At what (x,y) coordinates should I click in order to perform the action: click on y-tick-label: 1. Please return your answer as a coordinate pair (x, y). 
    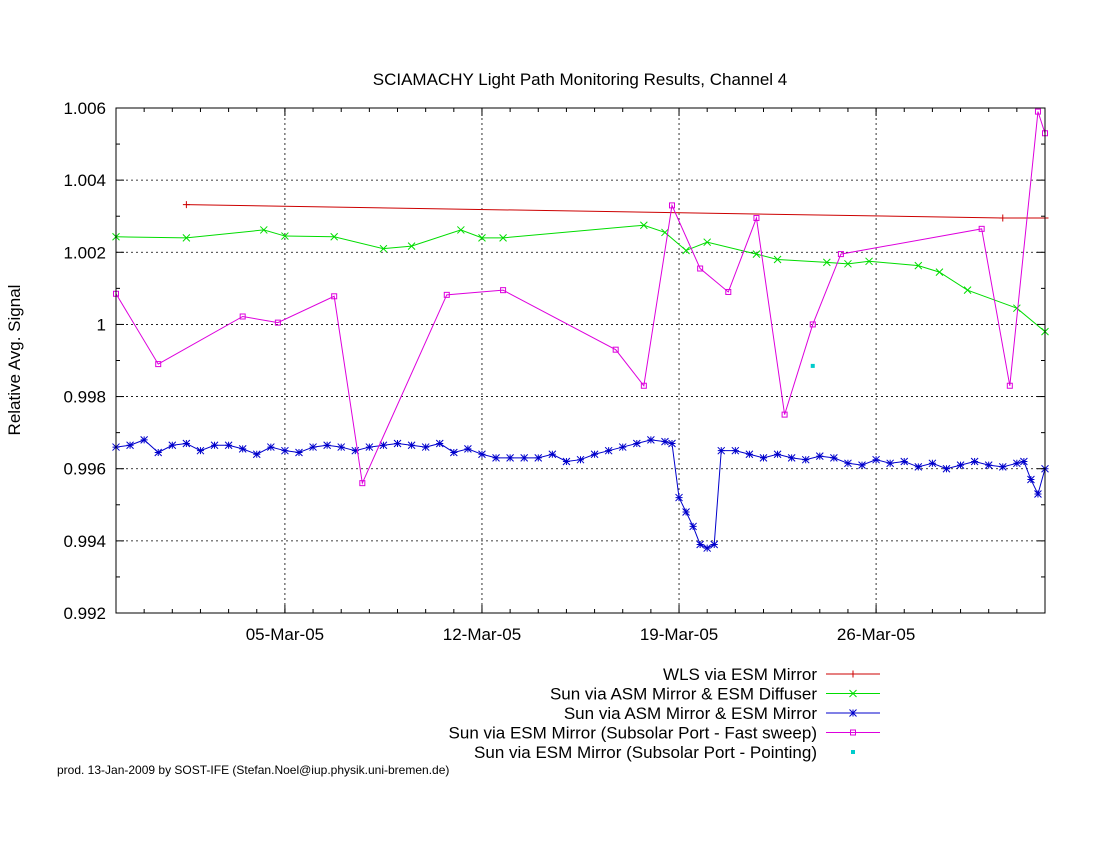
    Looking at the image, I should click on (101, 324).